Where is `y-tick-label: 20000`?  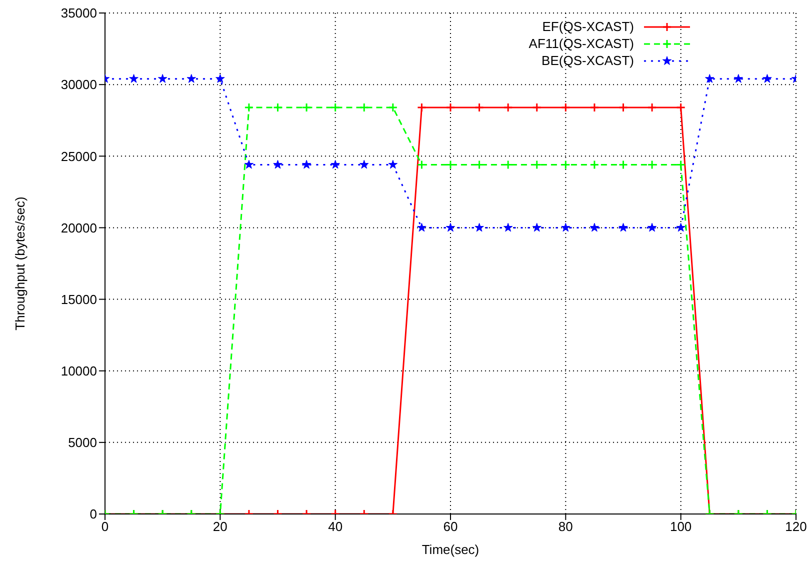 y-tick-label: 20000 is located at coordinates (78, 228).